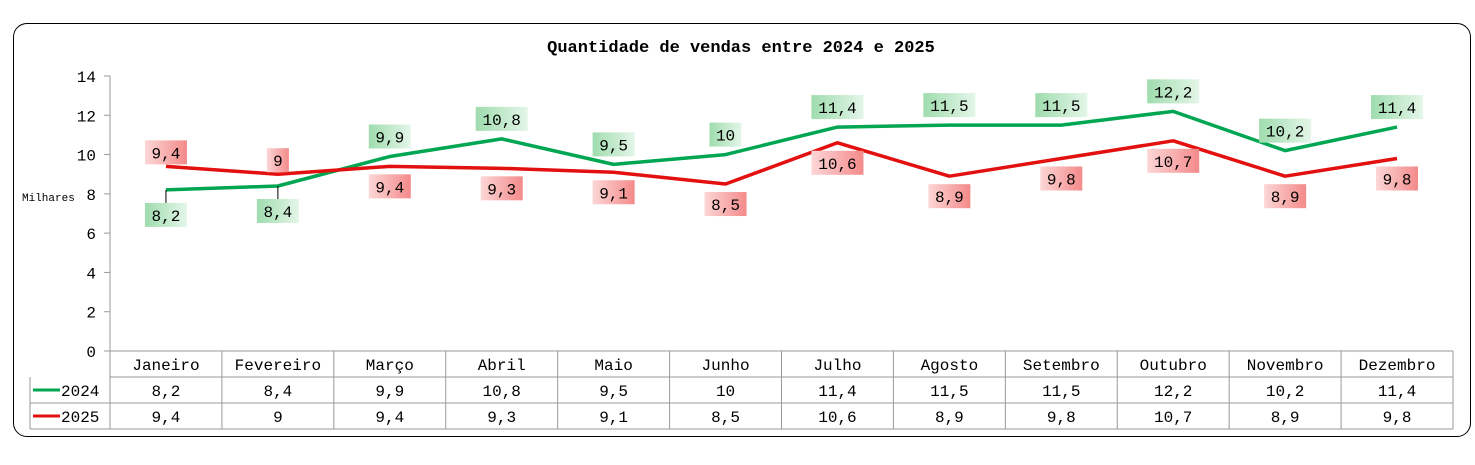  I want to click on category-label: Junho, so click(726, 366).